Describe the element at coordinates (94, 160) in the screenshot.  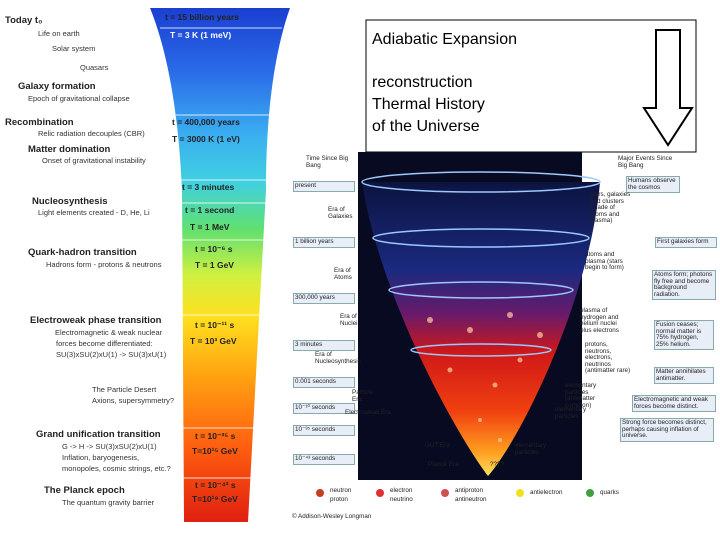
I see `epoch-detail: Onset of gravitational instability` at that location.